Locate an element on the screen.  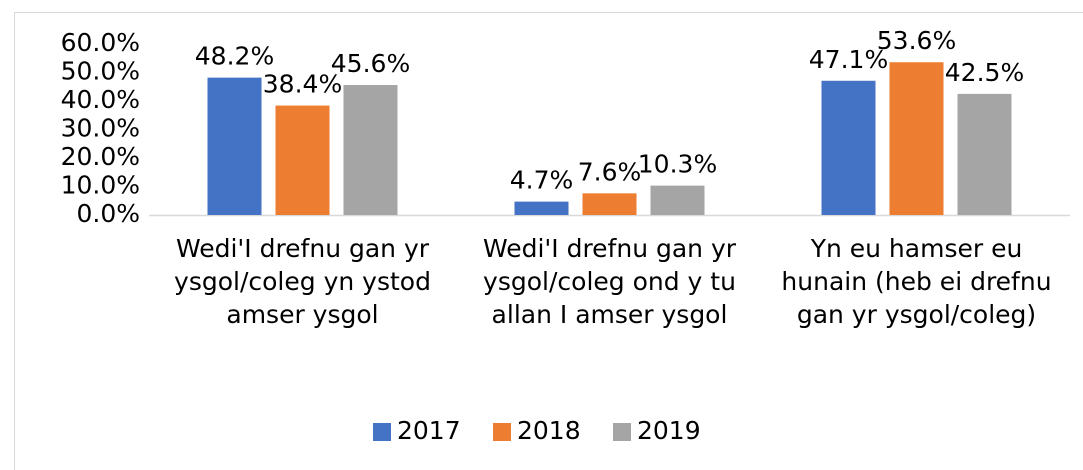
legend-label: 2017 is located at coordinates (429, 430).